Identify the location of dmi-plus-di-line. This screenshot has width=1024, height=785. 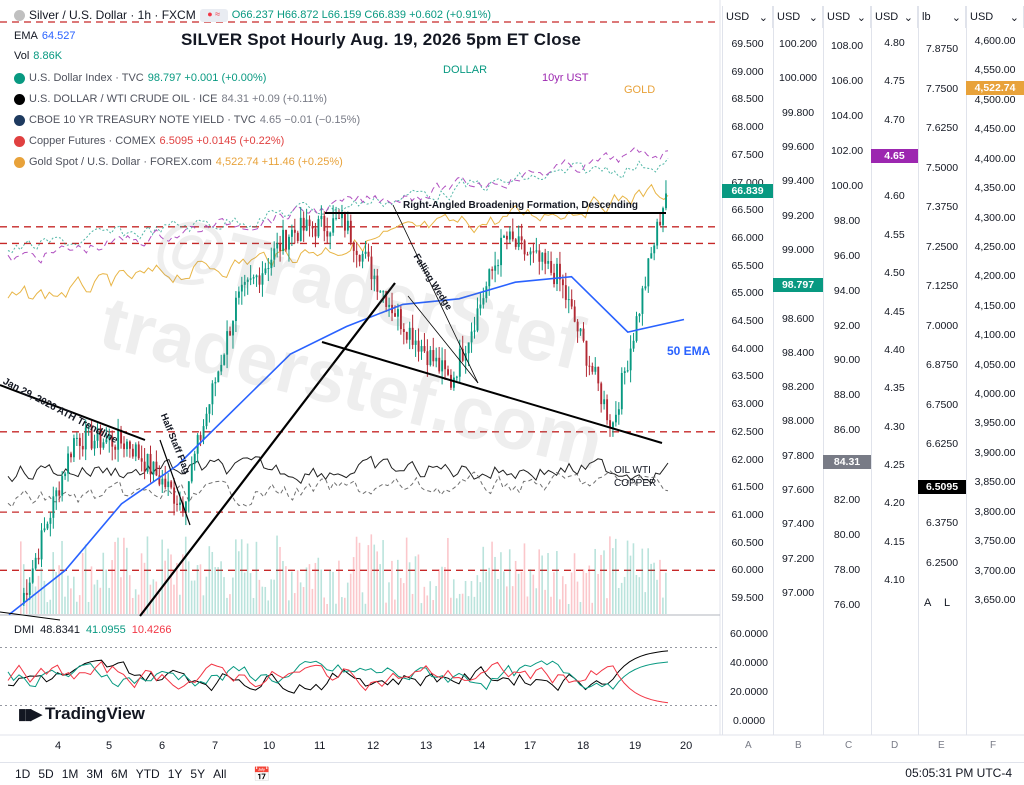
(338, 675).